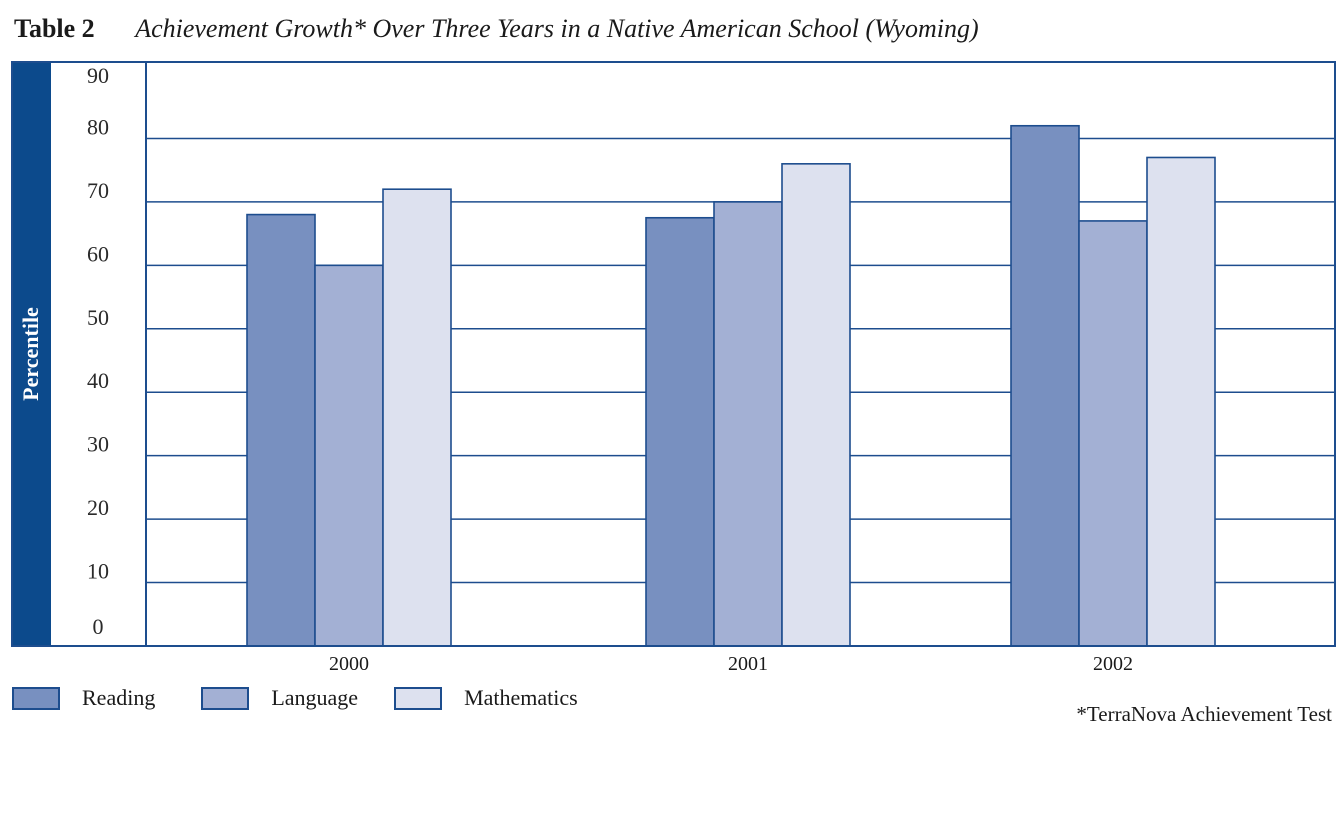 The width and height of the screenshot is (1340, 820). What do you see at coordinates (349, 664) in the screenshot?
I see `x-tick-2000: 2000` at bounding box center [349, 664].